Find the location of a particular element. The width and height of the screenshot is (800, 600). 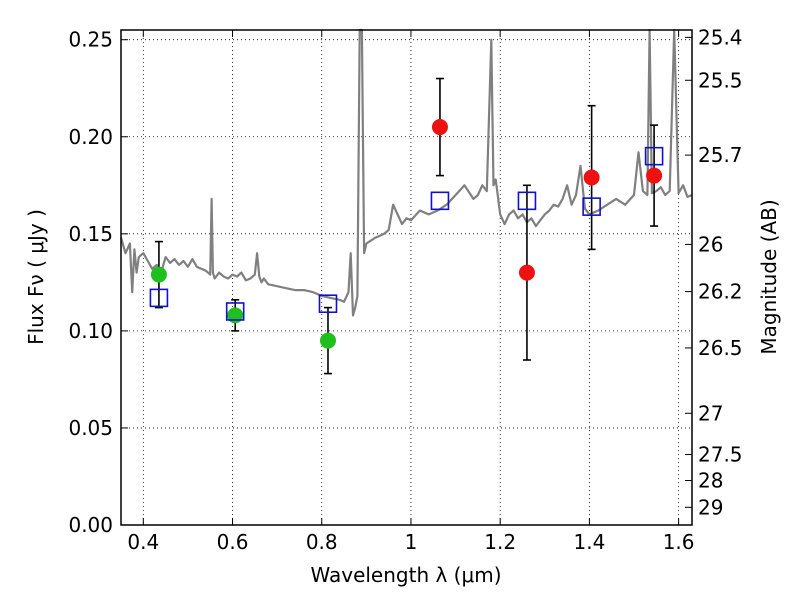

y-tick-label: 0.00 is located at coordinates (90, 525).